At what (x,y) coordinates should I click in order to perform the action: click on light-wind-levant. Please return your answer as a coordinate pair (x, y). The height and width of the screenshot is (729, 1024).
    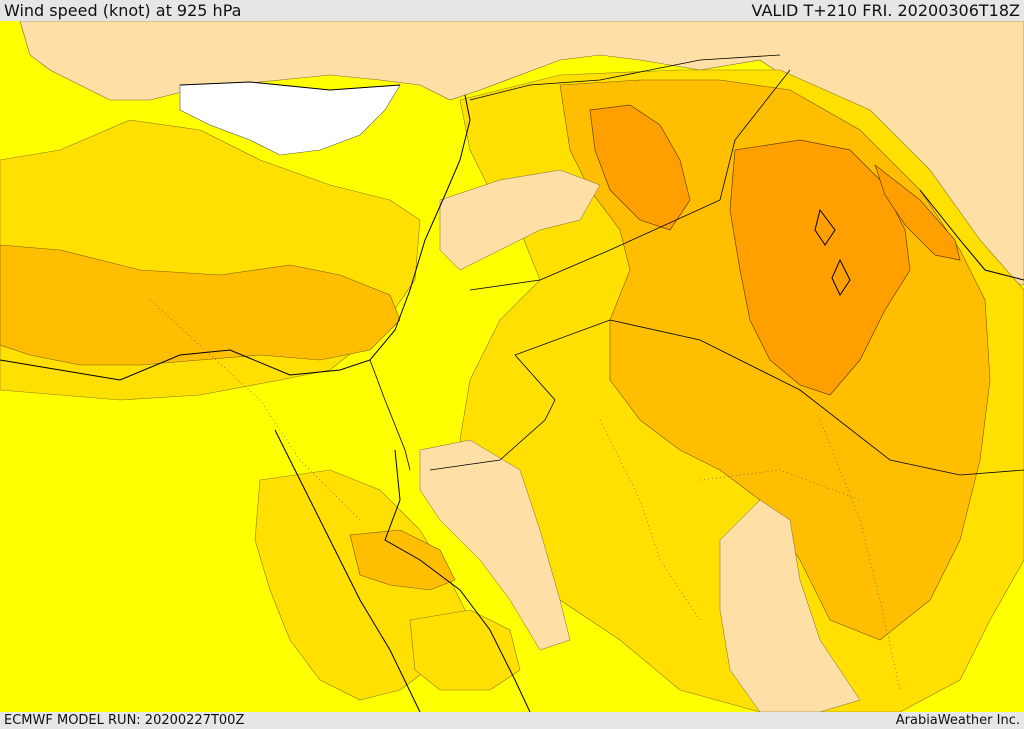
    Looking at the image, I should click on (520, 220).